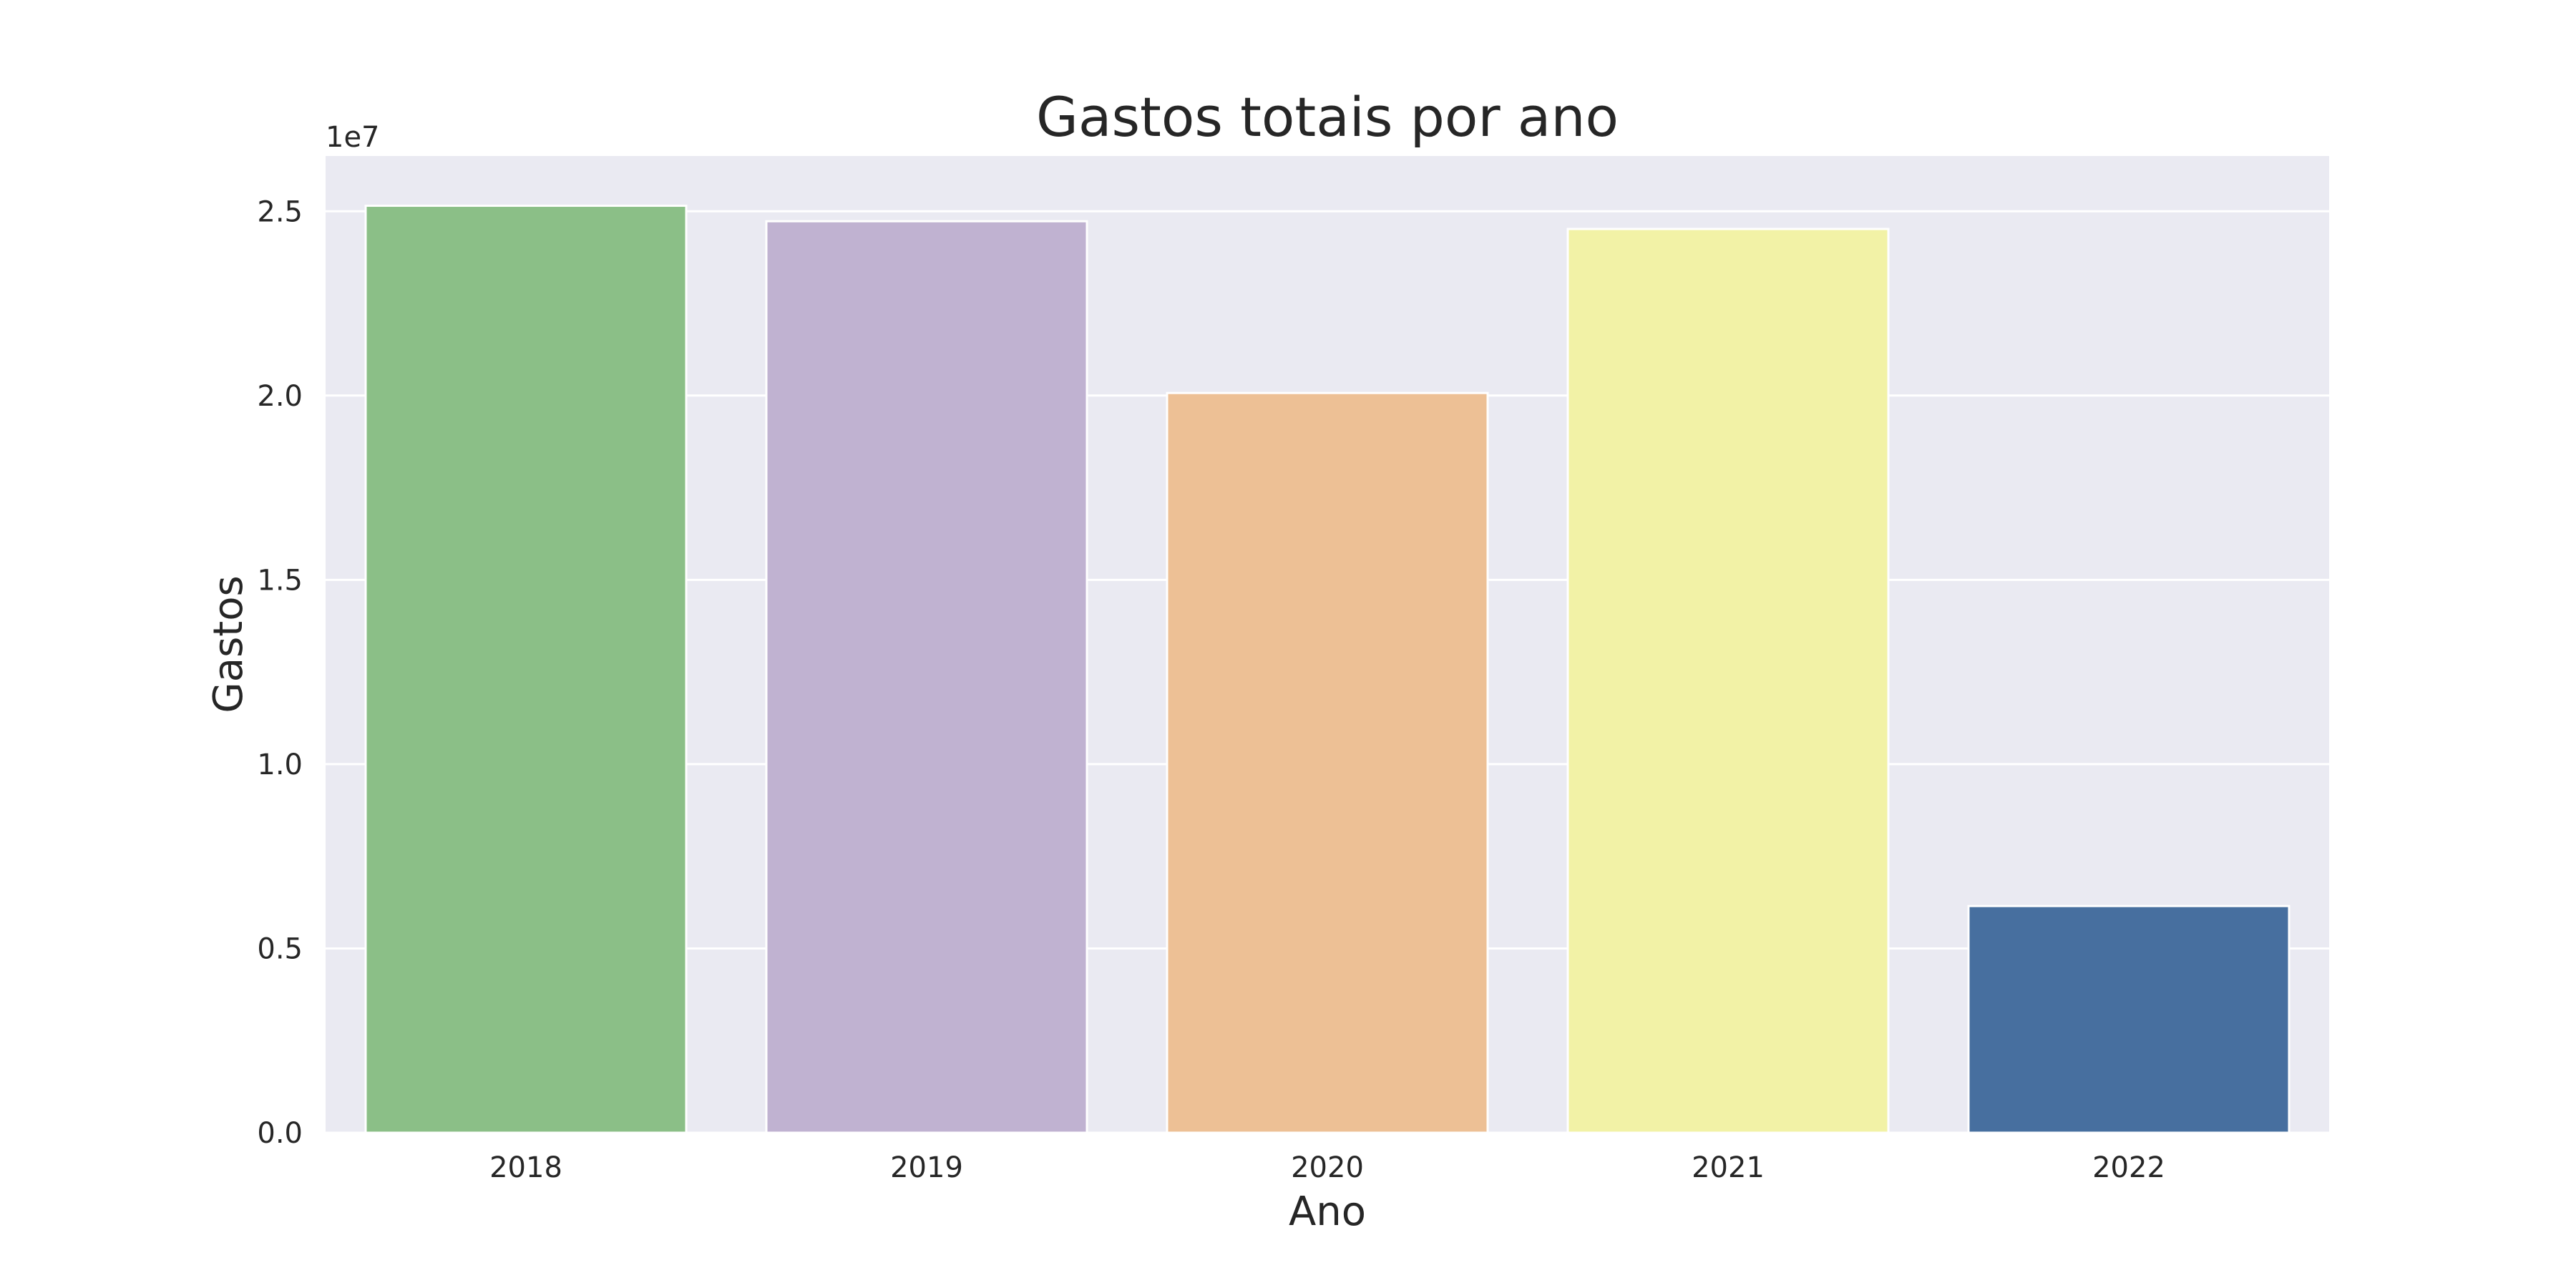 The height and width of the screenshot is (1288, 2576). I want to click on bar-2018, so click(526, 669).